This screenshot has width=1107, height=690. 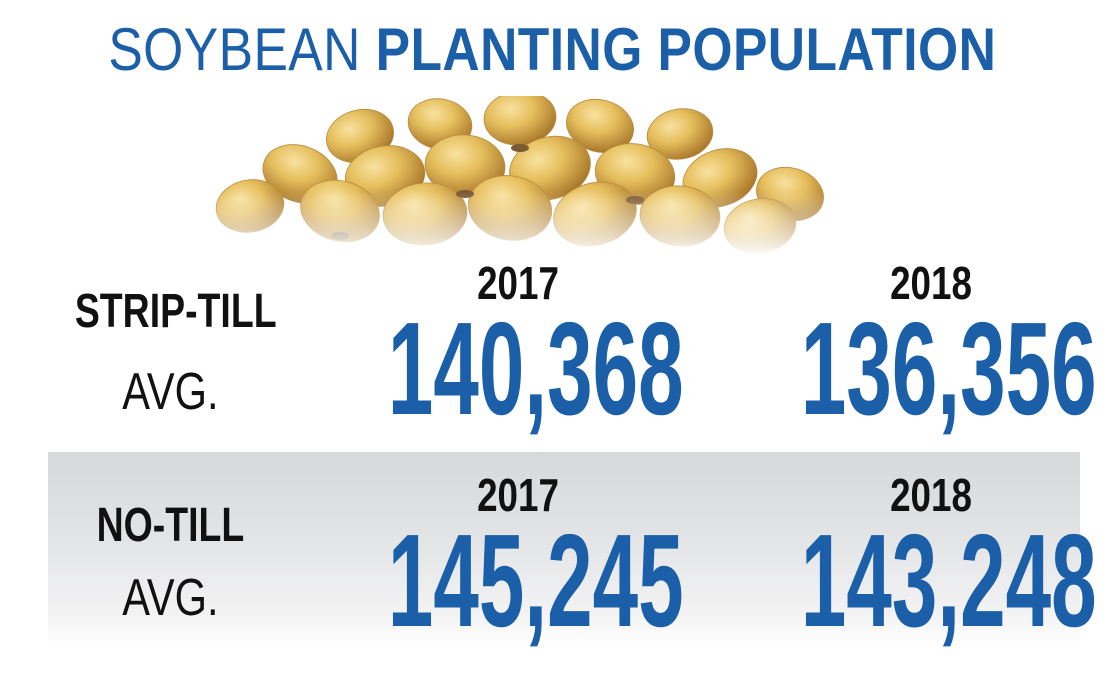 What do you see at coordinates (530, 176) in the screenshot?
I see `soybeans-image` at bounding box center [530, 176].